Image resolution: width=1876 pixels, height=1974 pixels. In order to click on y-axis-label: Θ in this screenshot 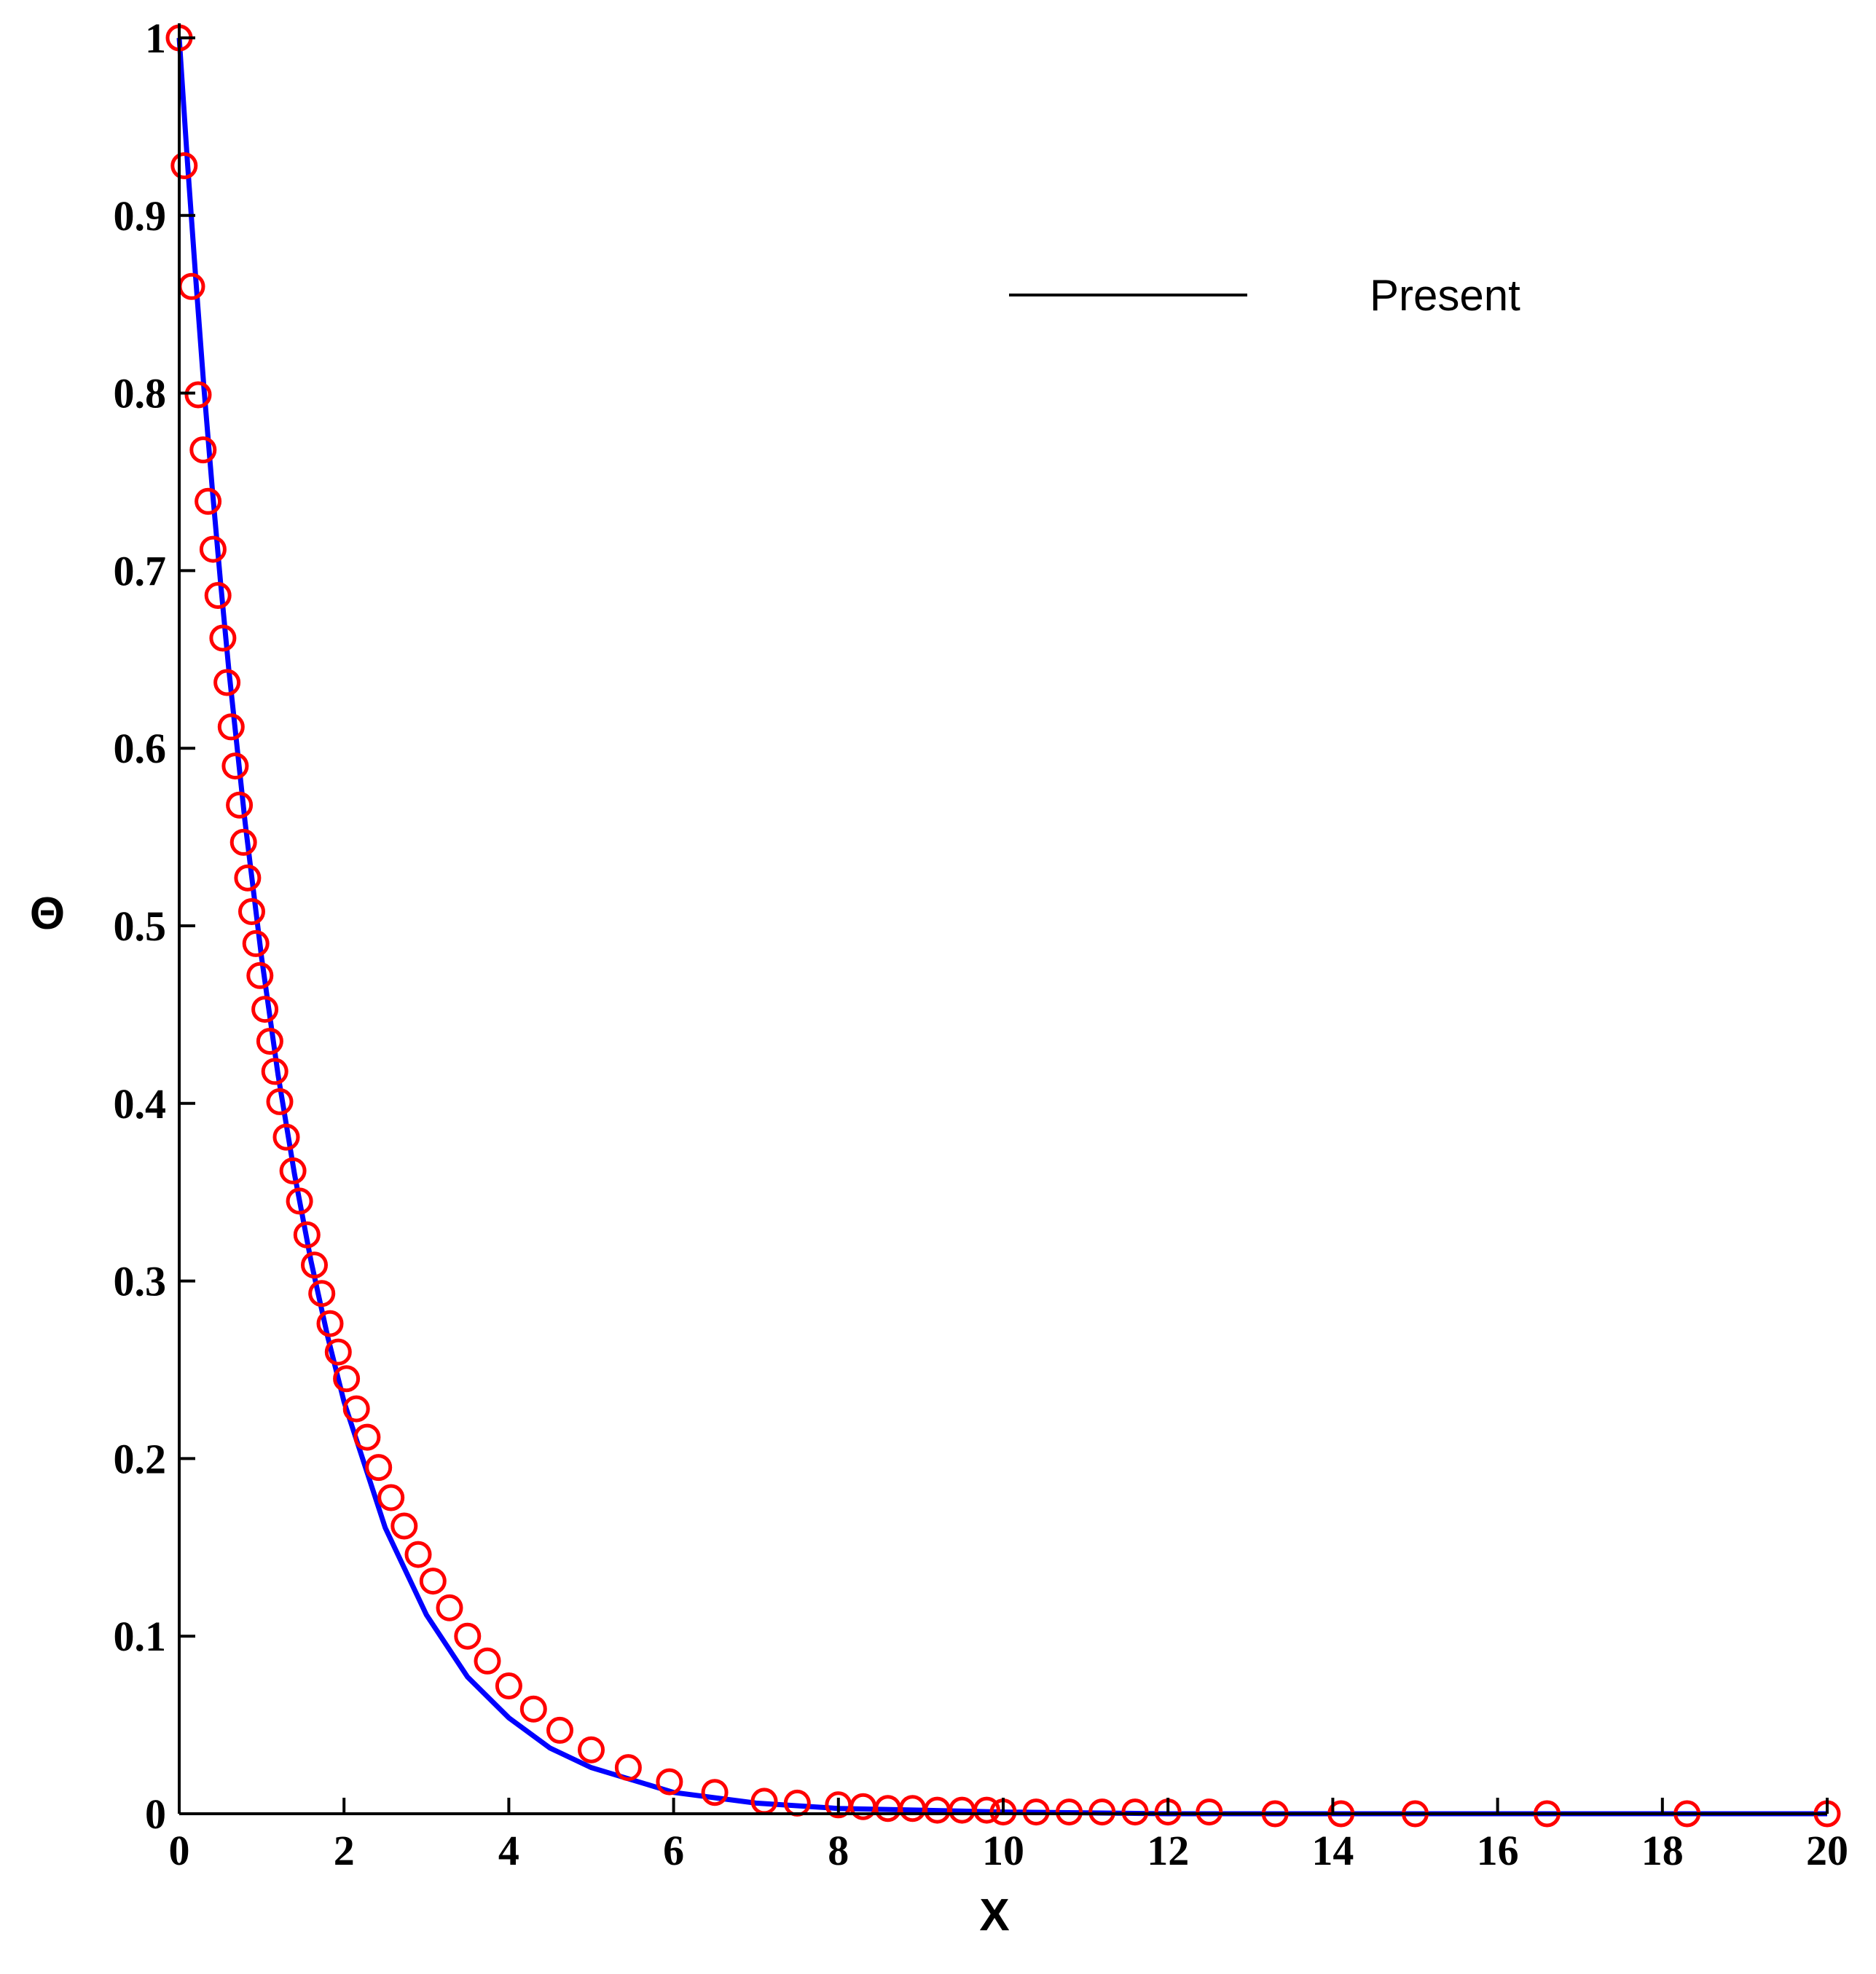, I will do `click(48, 914)`.